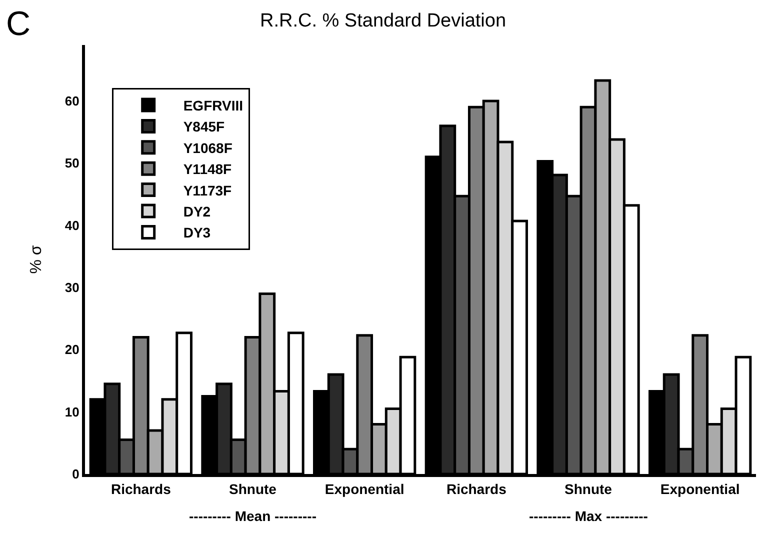  Describe the element at coordinates (18, 24) in the screenshot. I see `text: C` at that location.